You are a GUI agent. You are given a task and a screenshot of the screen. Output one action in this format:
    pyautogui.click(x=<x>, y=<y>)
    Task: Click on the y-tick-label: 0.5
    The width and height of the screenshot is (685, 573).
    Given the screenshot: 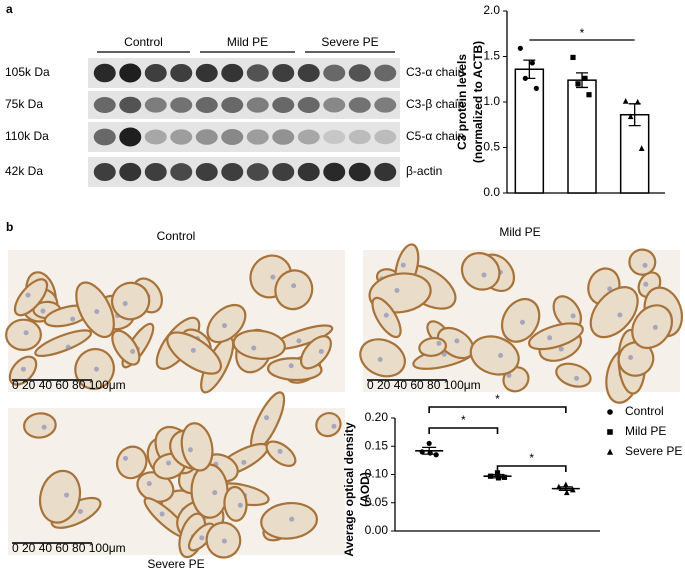 What is the action you would take?
    pyautogui.click(x=491, y=147)
    